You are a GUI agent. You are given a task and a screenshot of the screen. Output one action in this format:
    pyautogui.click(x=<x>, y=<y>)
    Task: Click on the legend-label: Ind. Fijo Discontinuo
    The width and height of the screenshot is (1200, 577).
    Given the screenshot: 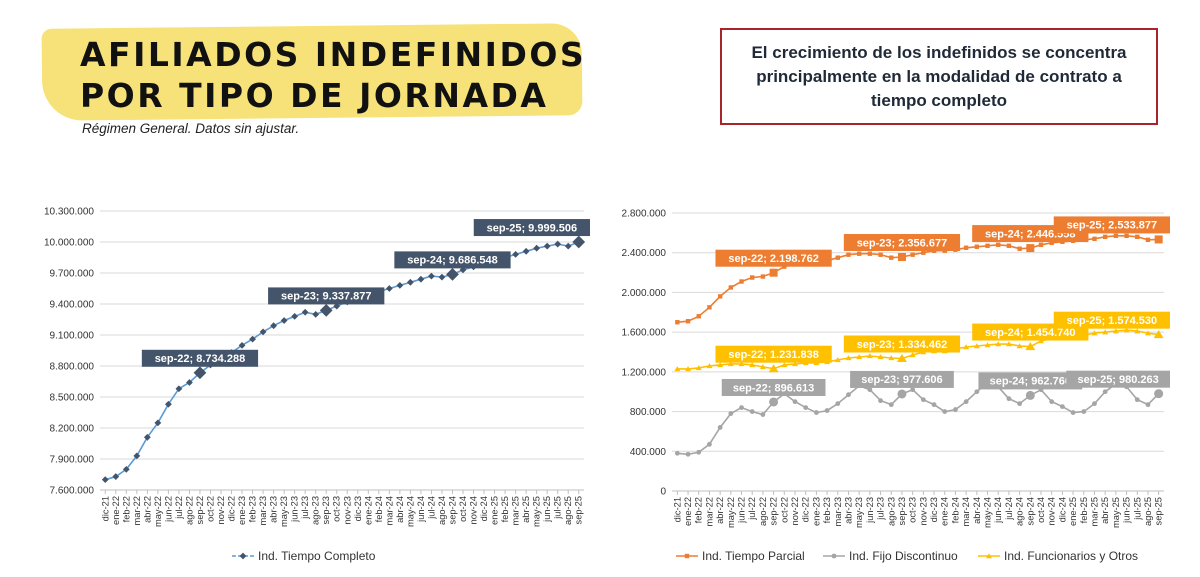 What is the action you would take?
    pyautogui.click(x=903, y=556)
    